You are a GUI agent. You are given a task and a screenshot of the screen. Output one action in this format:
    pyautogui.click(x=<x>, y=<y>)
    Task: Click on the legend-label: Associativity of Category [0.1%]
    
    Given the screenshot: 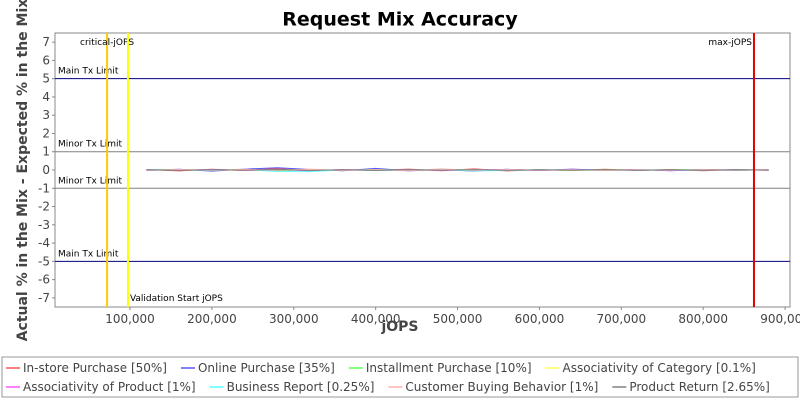 What is the action you would take?
    pyautogui.click(x=659, y=368)
    